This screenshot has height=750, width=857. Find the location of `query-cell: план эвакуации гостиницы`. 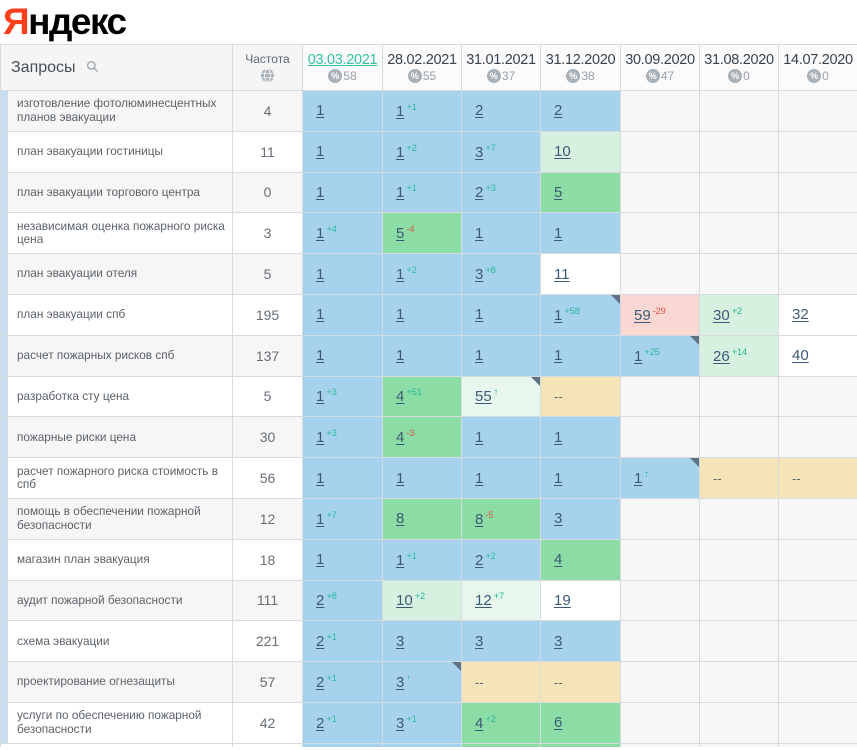

query-cell: план эвакуации гостиницы is located at coordinates (116, 151).